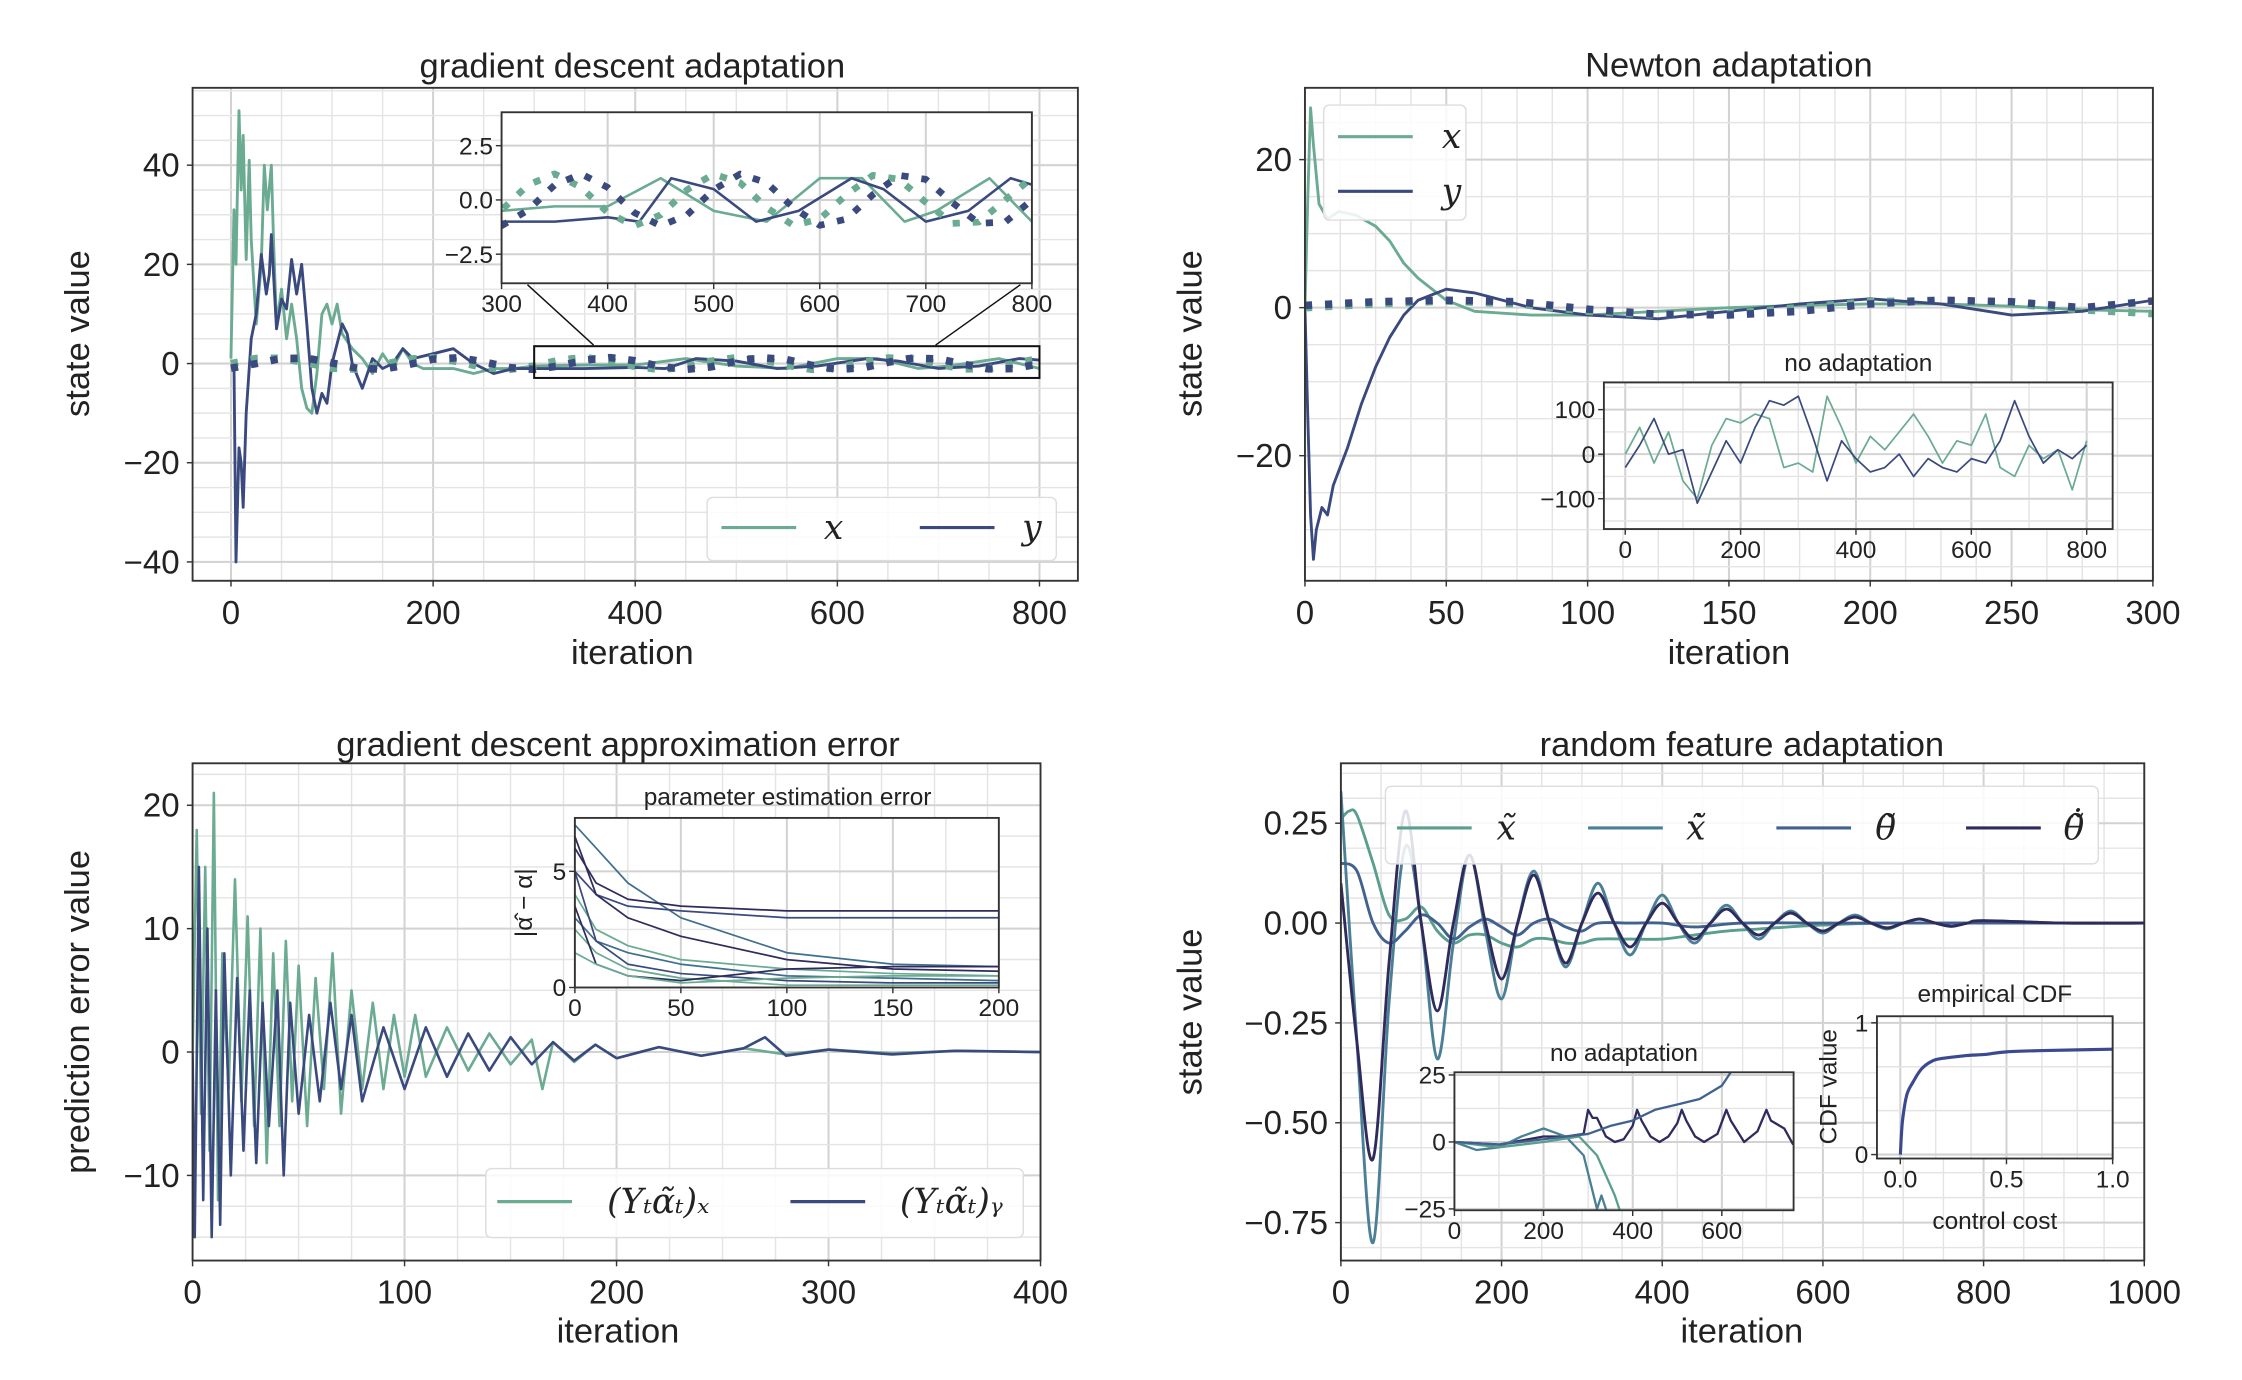 This screenshot has height=1380, width=2242. I want to click on panel3-xlabel: iteration, so click(618, 1331).